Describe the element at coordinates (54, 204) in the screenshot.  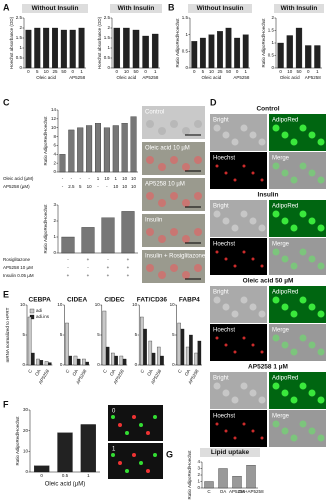
I see `y-tick-label: 3` at that location.